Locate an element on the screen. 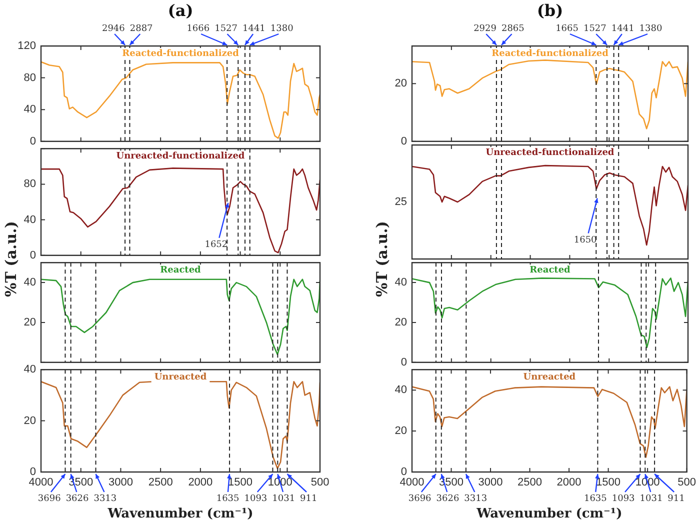 The image size is (700, 524). ref-line-label: 2887 is located at coordinates (142, 29).